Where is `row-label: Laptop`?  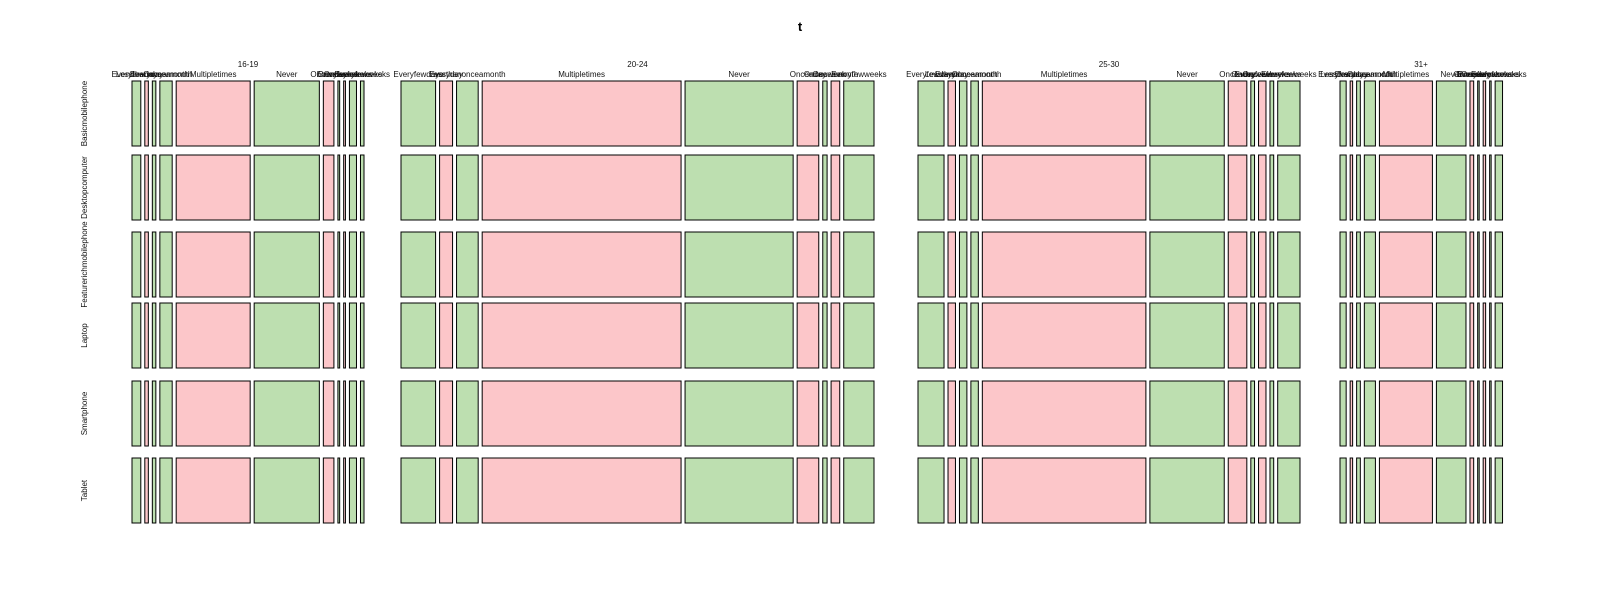 row-label: Laptop is located at coordinates (84, 335).